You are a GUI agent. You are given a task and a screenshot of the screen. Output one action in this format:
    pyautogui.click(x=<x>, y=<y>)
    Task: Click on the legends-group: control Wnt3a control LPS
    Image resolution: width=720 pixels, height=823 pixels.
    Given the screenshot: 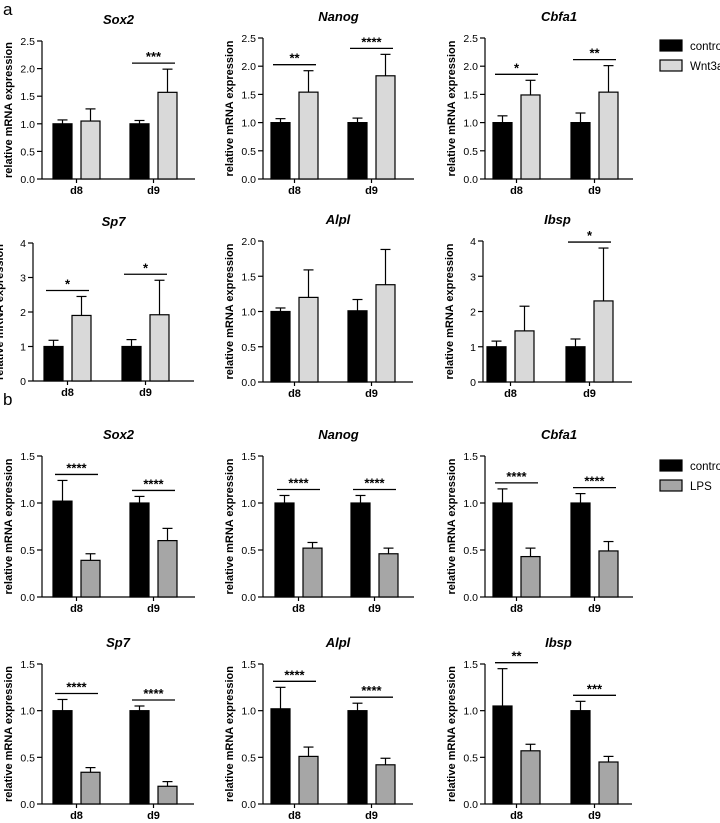 What is the action you would take?
    pyautogui.click(x=689, y=266)
    